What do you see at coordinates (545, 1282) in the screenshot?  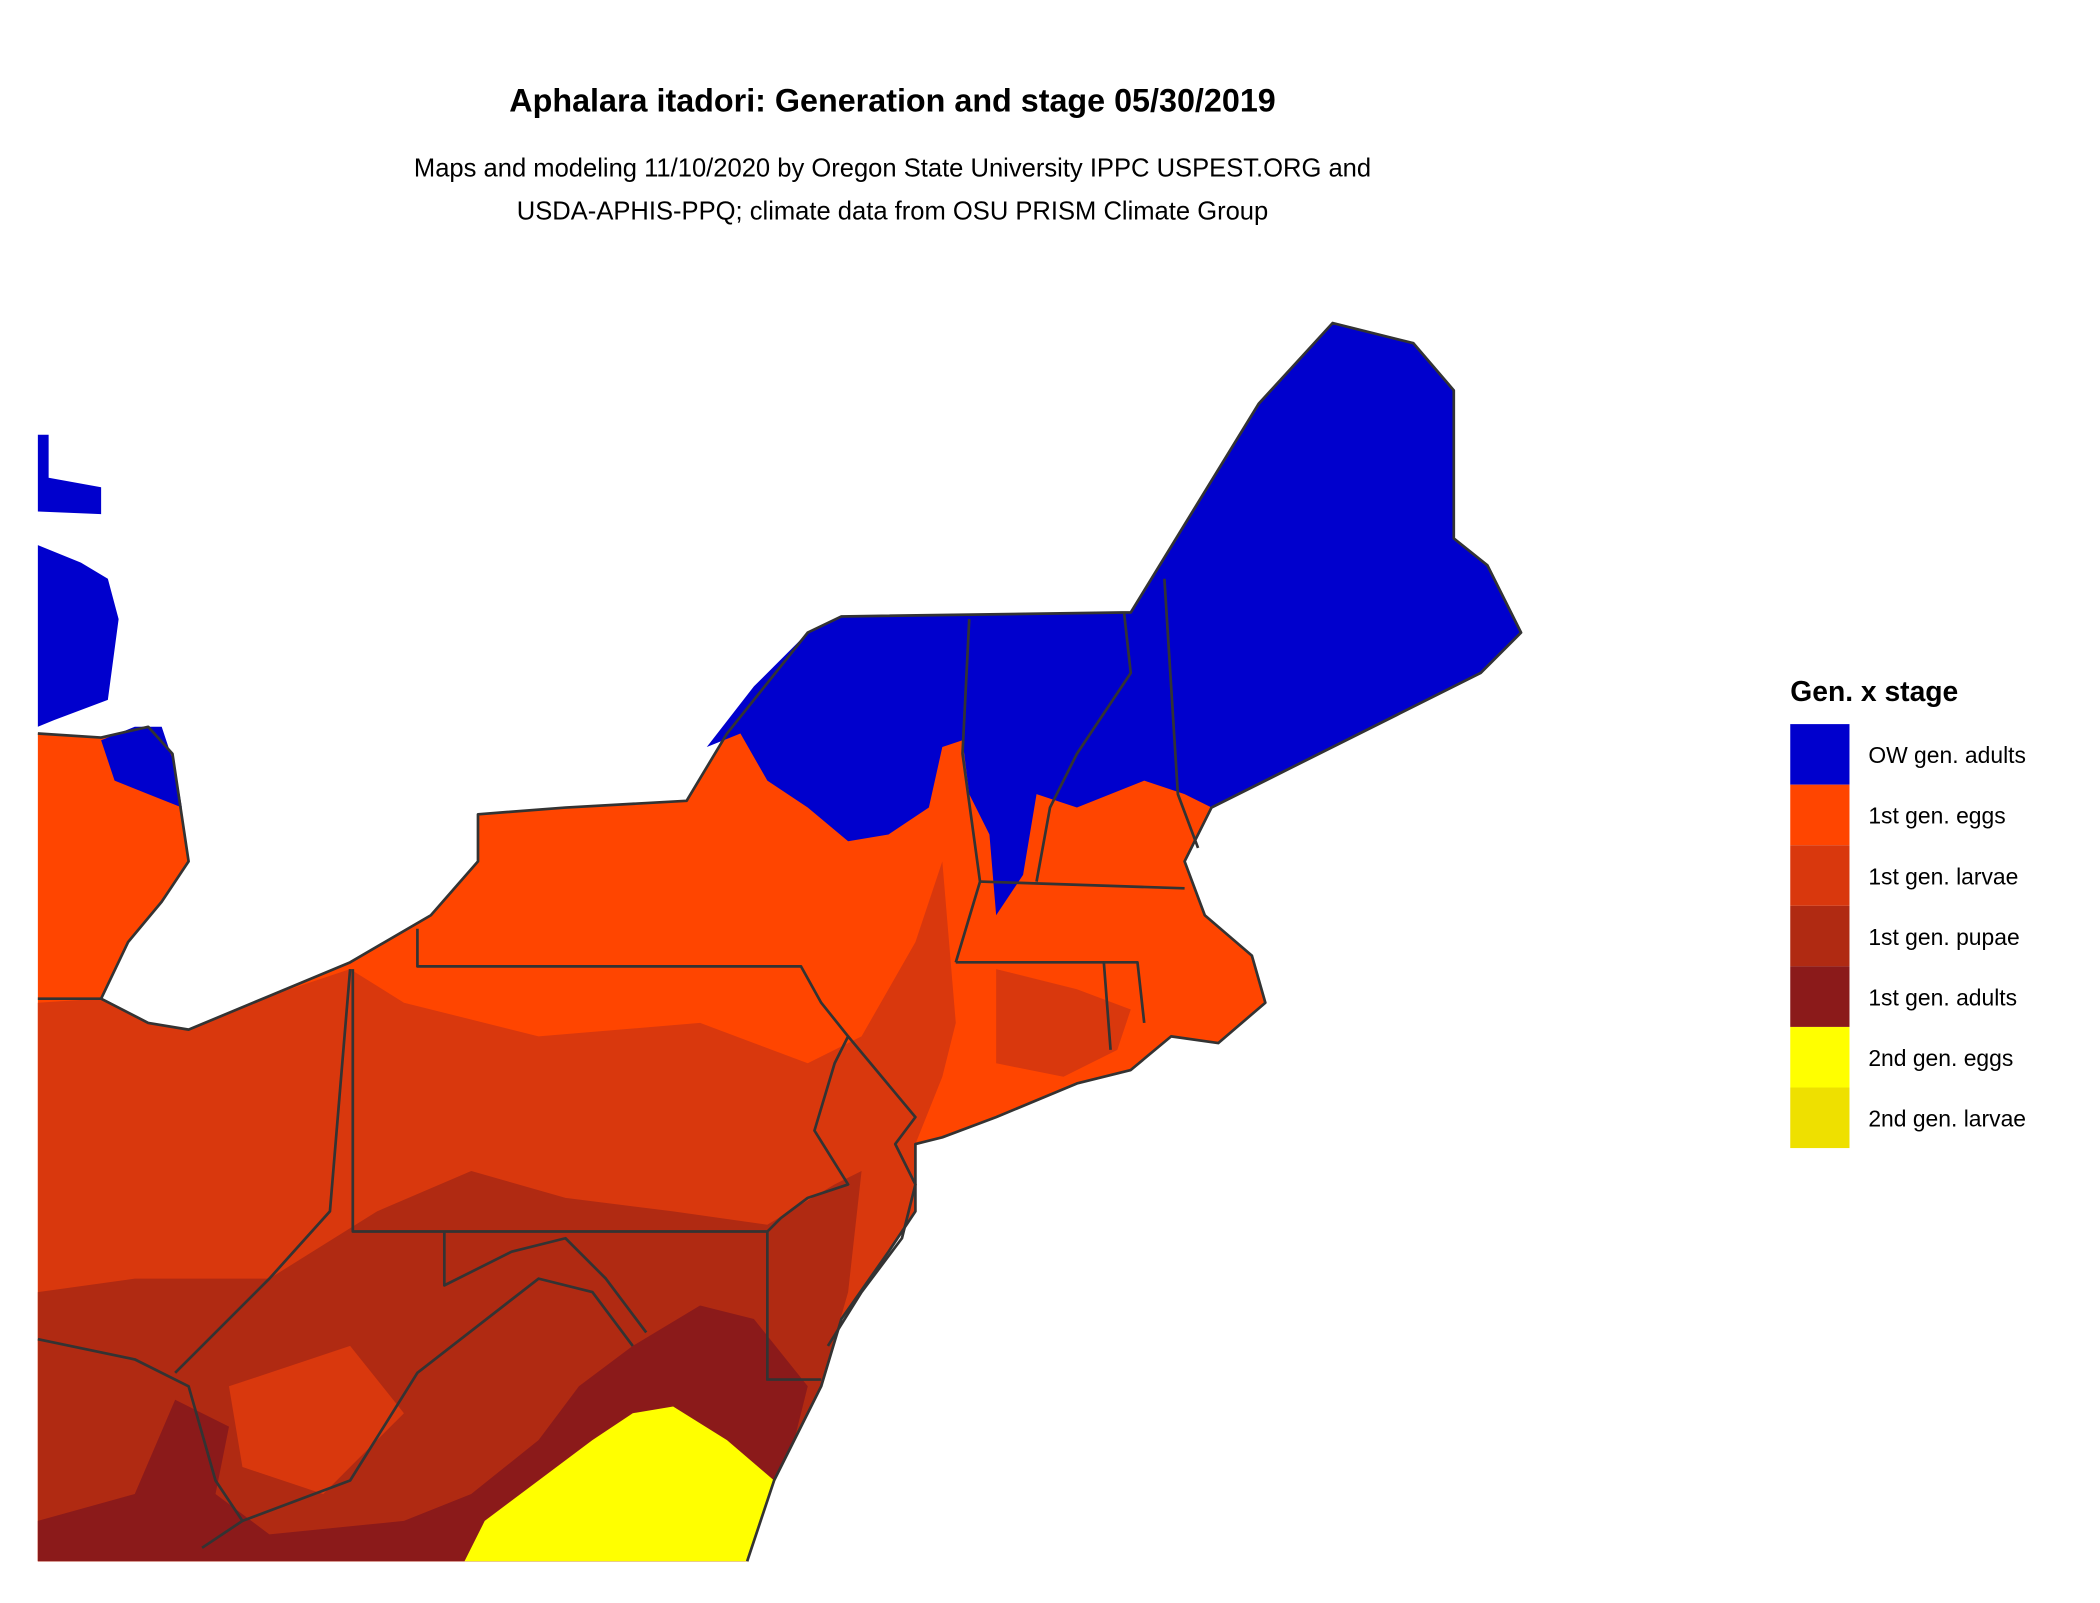 I see `state-border-md` at bounding box center [545, 1282].